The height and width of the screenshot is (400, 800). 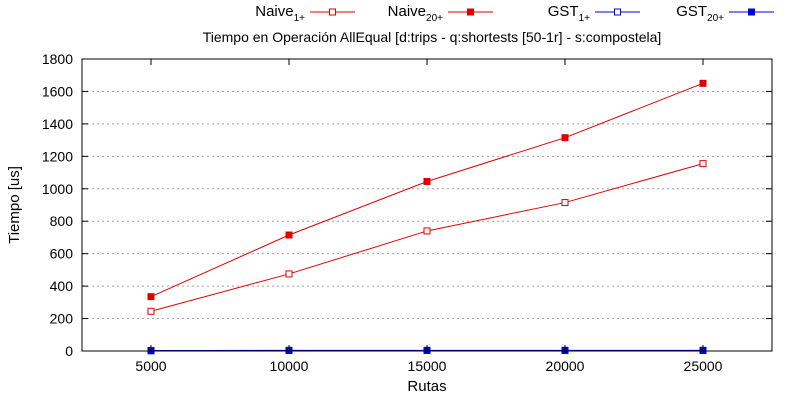 What do you see at coordinates (57, 189) in the screenshot?
I see `y-tick-label: 1000` at bounding box center [57, 189].